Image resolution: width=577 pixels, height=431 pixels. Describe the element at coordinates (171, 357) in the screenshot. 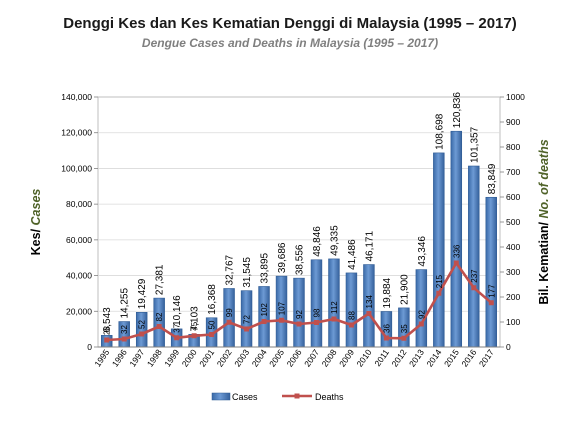

I see `x-tick-label-1999: 1999` at that location.